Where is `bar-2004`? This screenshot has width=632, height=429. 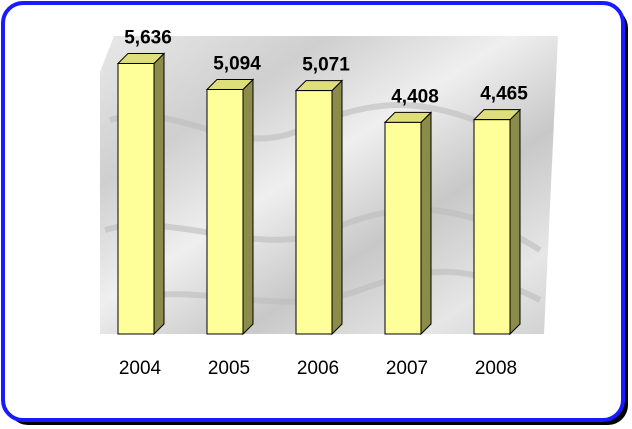
bar-2004 is located at coordinates (141, 194).